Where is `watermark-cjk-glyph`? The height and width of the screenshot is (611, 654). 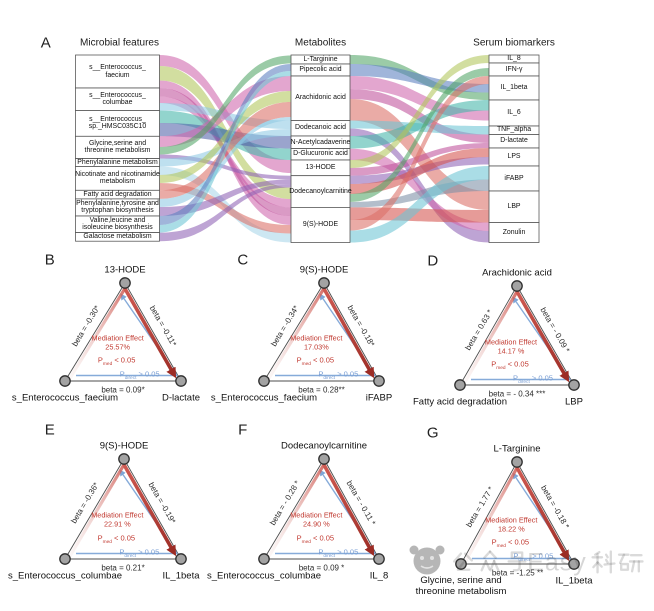
watermark-cjk-glyph is located at coordinates (463, 561).